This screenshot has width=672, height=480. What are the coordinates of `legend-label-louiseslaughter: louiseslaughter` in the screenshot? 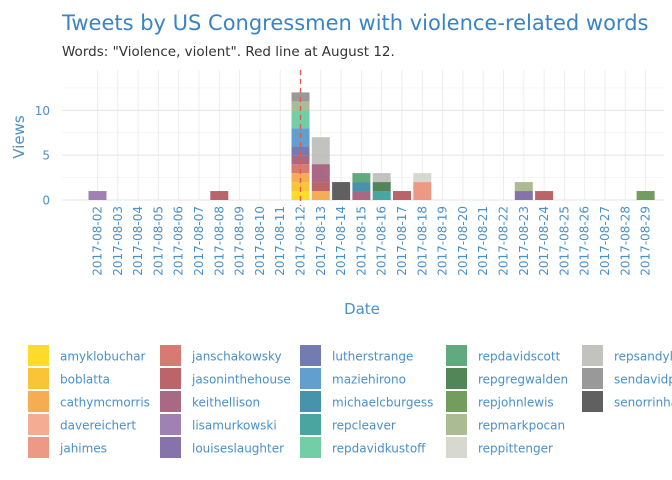 It's located at (238, 449).